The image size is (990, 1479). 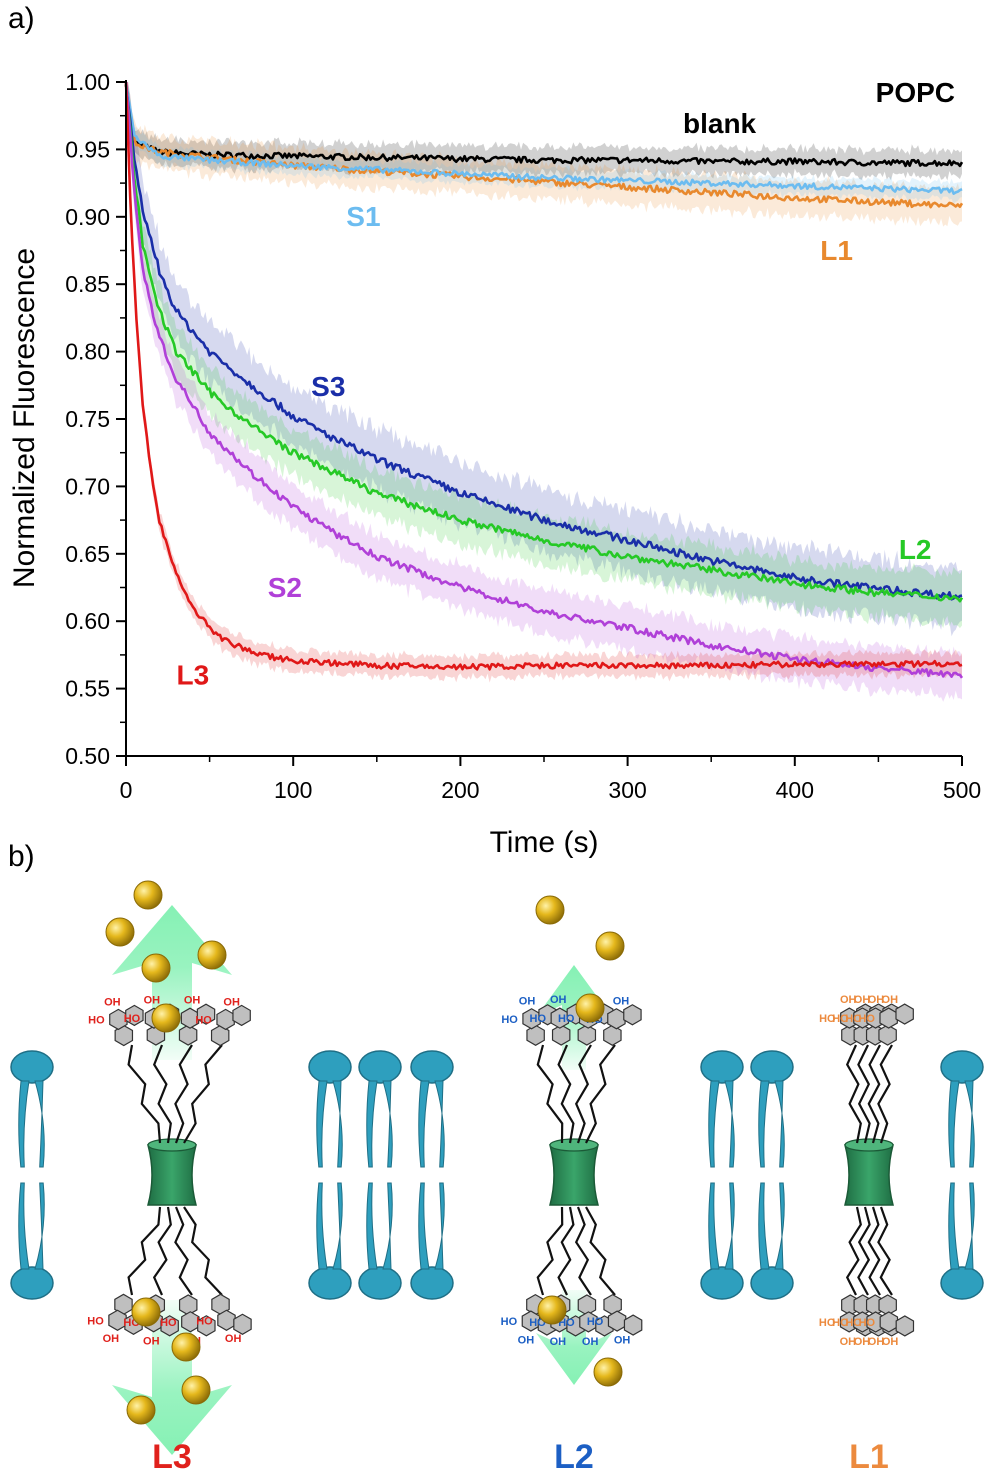 What do you see at coordinates (87, 486) in the screenshot?
I see `y-tick-label: 0.70` at bounding box center [87, 486].